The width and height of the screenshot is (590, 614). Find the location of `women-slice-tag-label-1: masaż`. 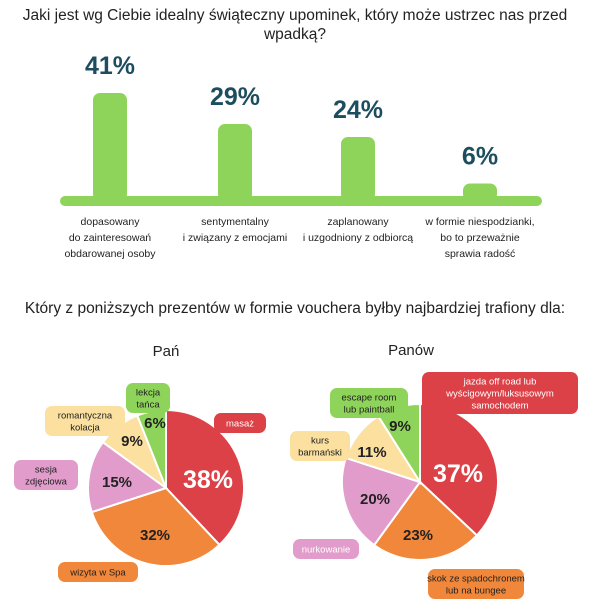

women-slice-tag-label-1: masaż is located at coordinates (240, 424).